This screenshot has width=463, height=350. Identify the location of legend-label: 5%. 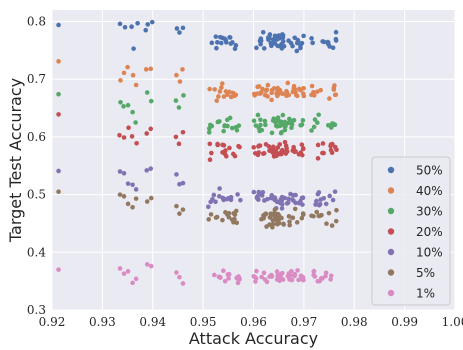
(425, 273).